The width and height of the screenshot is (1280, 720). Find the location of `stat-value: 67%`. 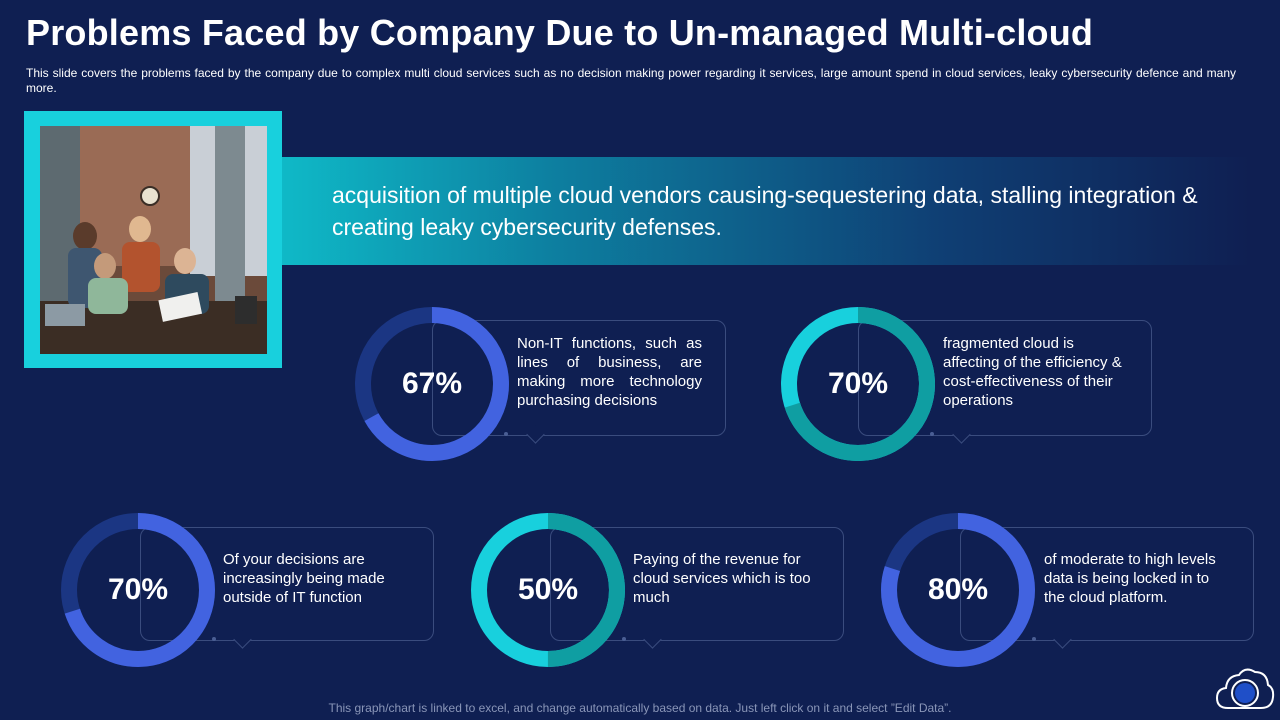

stat-value: 67% is located at coordinates (432, 383).